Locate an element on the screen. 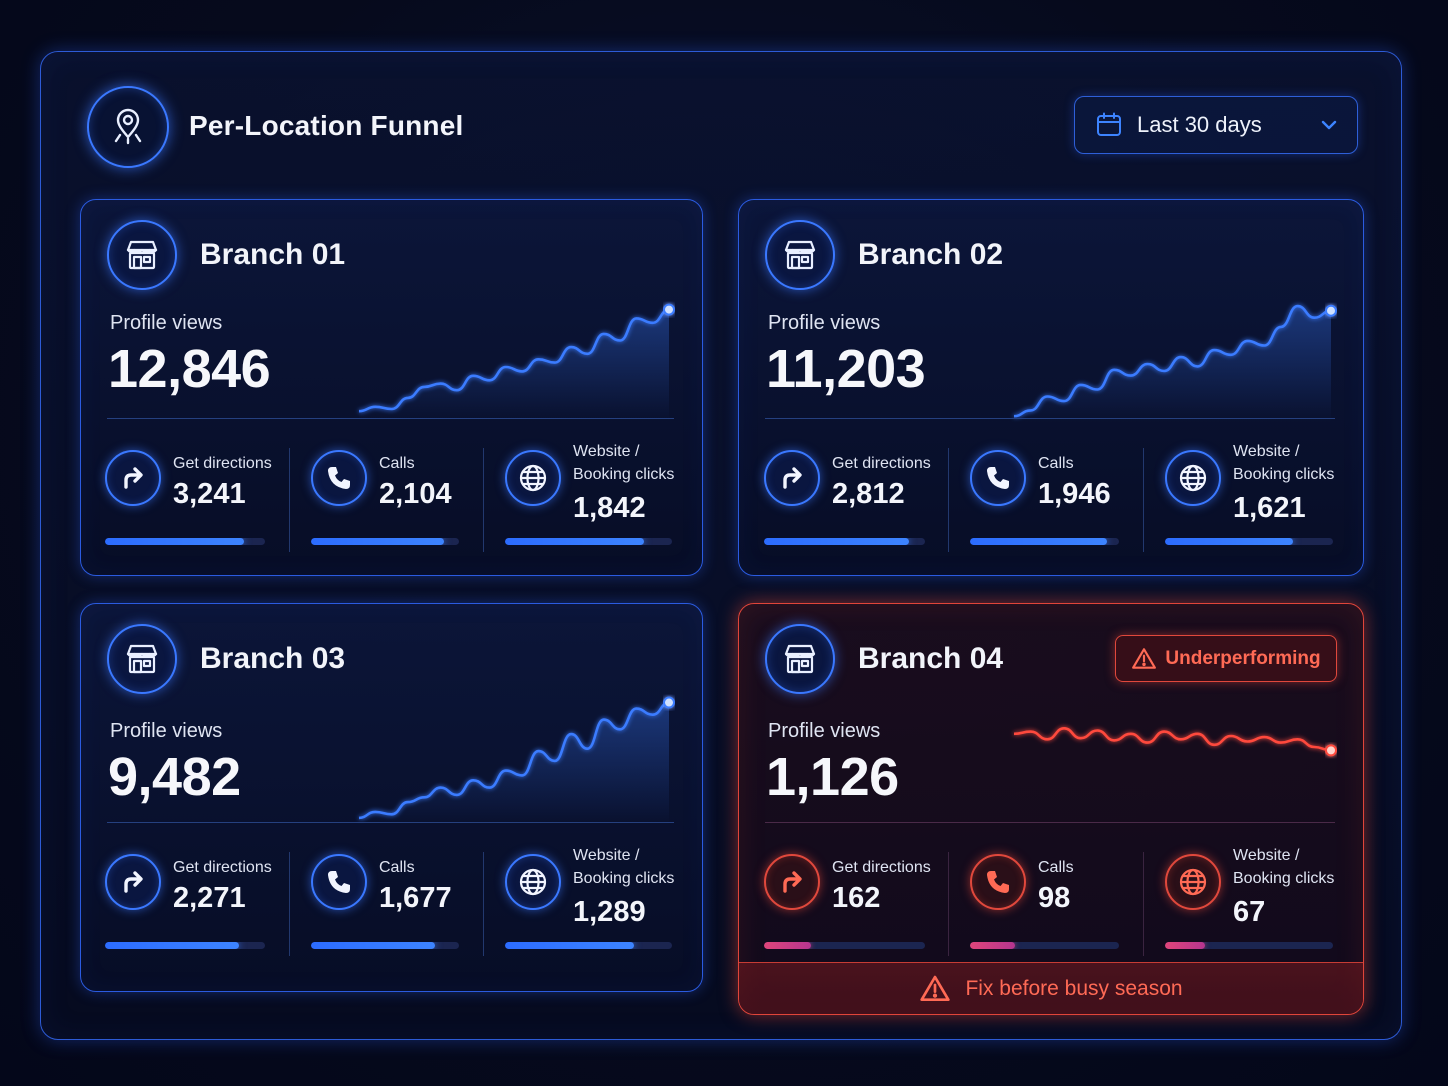 Image resolution: width=1448 pixels, height=1086 pixels. metric-value: 2,271 is located at coordinates (209, 898).